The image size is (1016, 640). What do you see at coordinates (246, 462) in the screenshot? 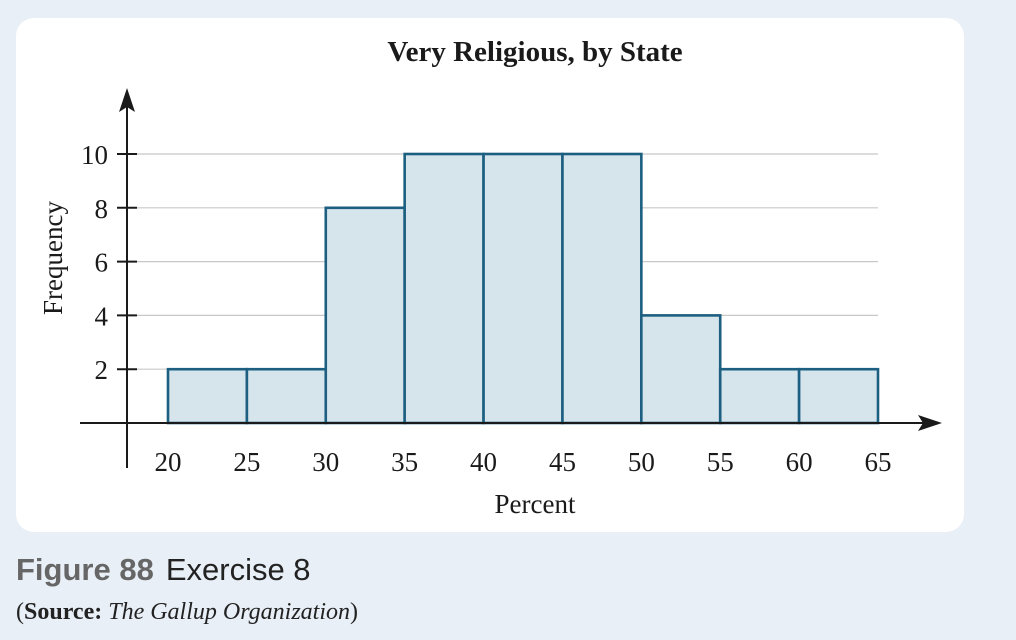
I see `x-tick-label: 25` at bounding box center [246, 462].